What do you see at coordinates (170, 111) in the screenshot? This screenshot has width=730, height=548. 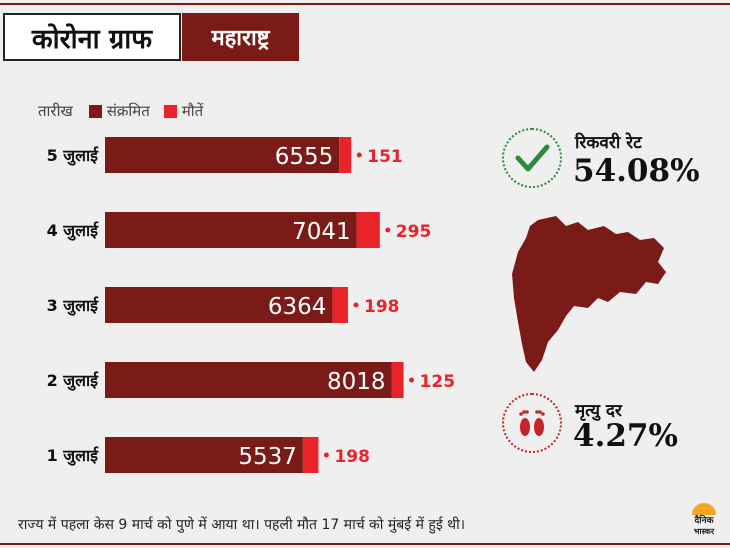 I see `legend-swatch-deaths` at bounding box center [170, 111].